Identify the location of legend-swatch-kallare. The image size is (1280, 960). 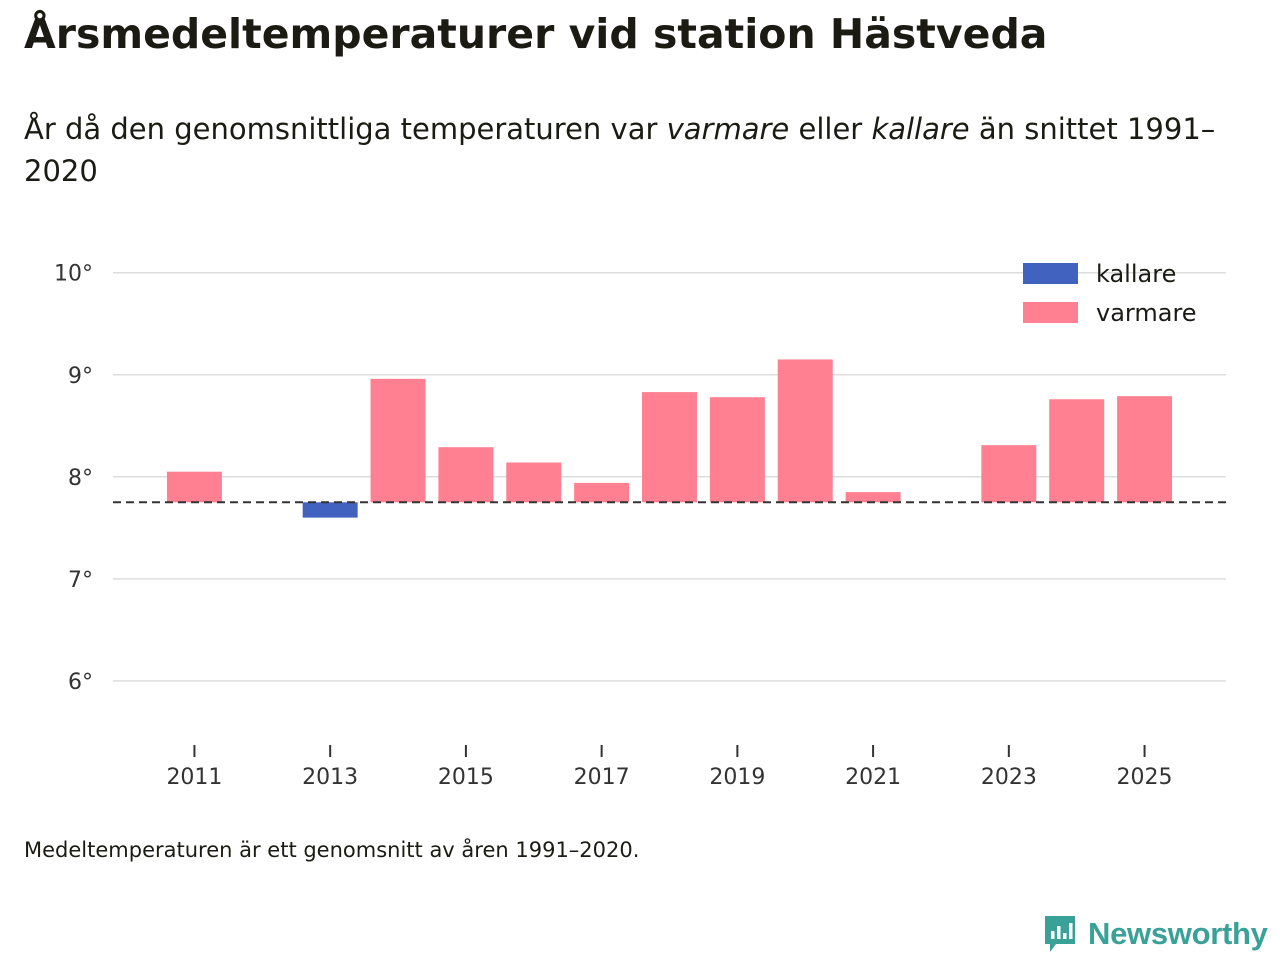
(1050, 273).